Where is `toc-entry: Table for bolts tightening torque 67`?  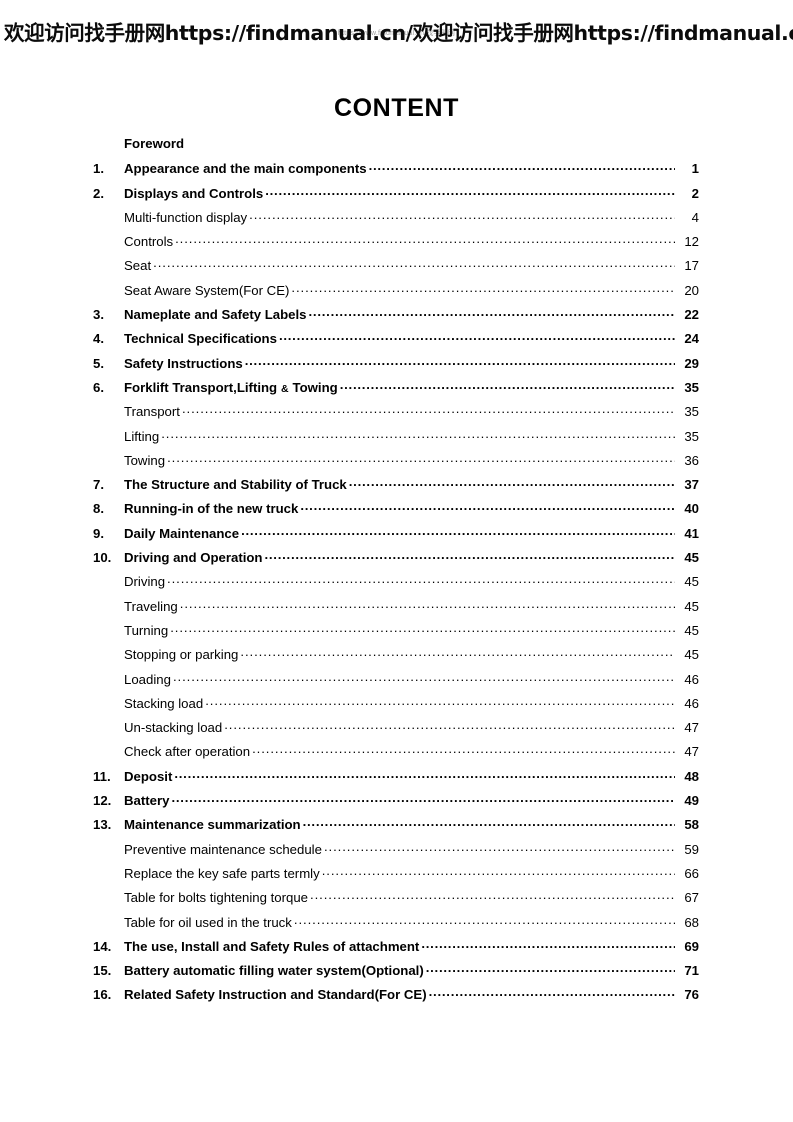 toc-entry: Table for bolts tightening torque 67 is located at coordinates (396, 901).